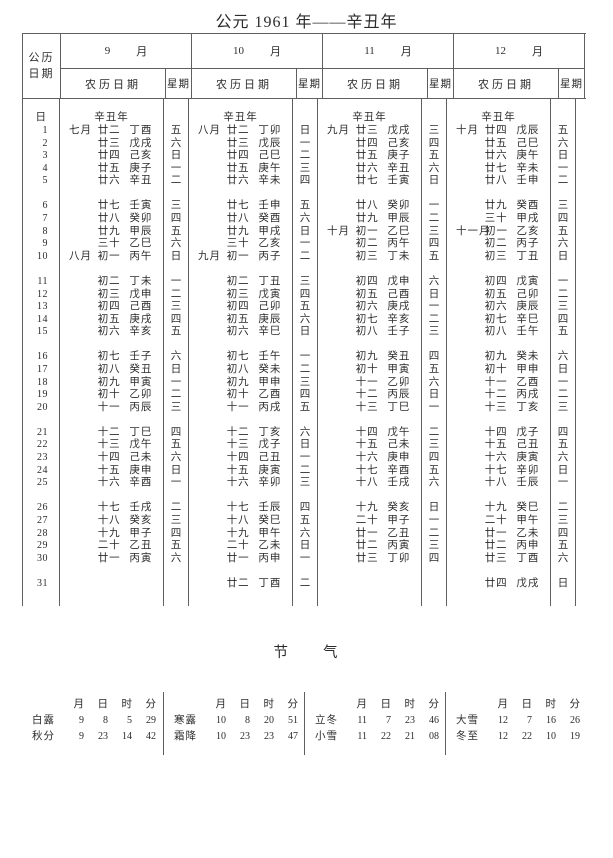 Image resolution: width=613 pixels, height=858 pixels. Describe the element at coordinates (519, 737) in the screenshot. I see `solar-term-row: 冬至 12 22 10 19` at that location.